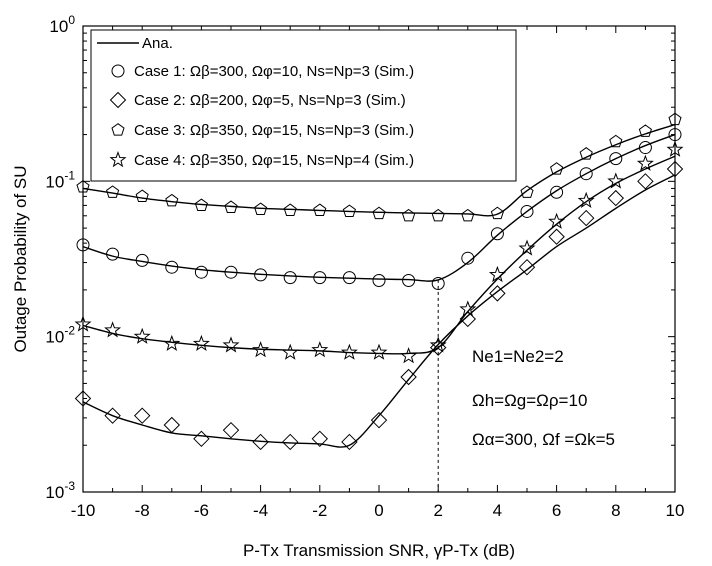 The image size is (712, 566). What do you see at coordinates (274, 71) in the screenshot?
I see `legend-label: Case 1: Ωβ=300, Ωφ=10, Ns=Np=3 (Sim.)` at bounding box center [274, 71].